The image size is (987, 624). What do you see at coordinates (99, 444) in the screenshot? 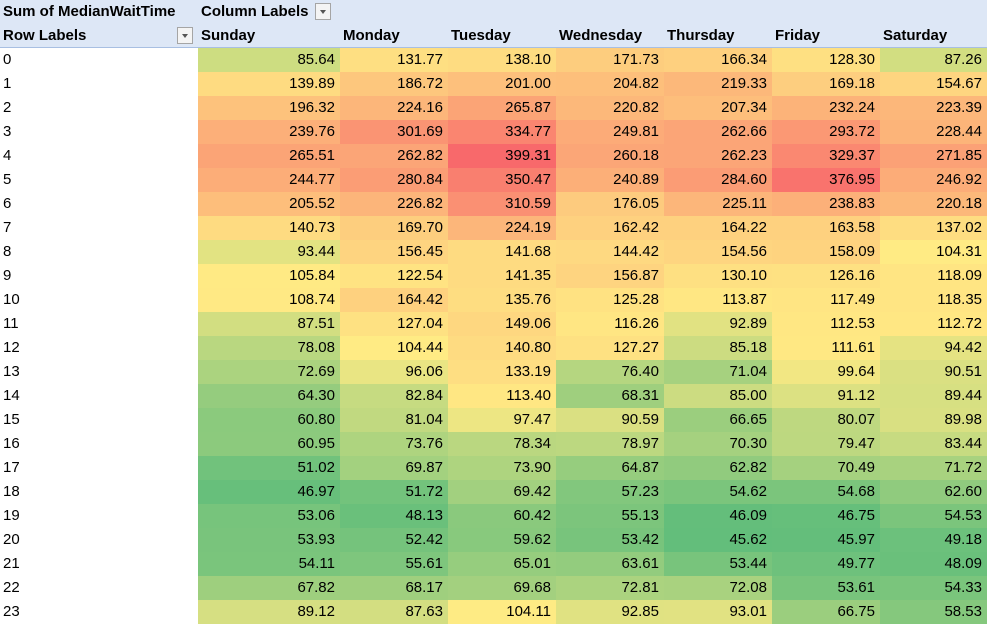
I see `row-label: 16` at bounding box center [99, 444].